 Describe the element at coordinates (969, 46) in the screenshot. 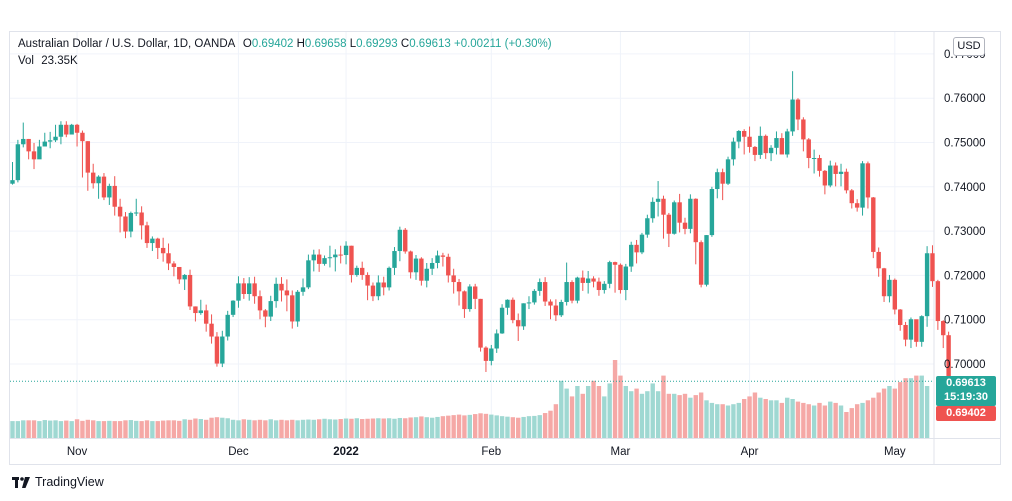

I see `currency-button: USD` at that location.